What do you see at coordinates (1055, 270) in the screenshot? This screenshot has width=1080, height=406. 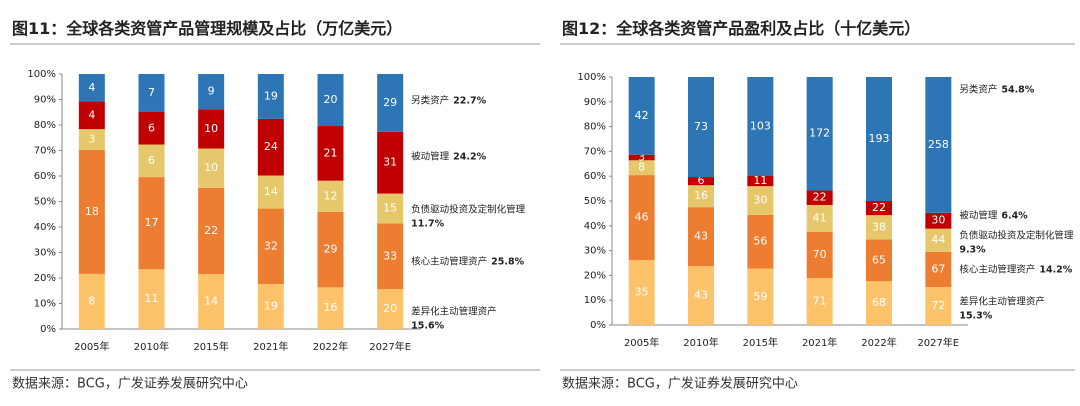 I see `share-label: 14.2%` at bounding box center [1055, 270].